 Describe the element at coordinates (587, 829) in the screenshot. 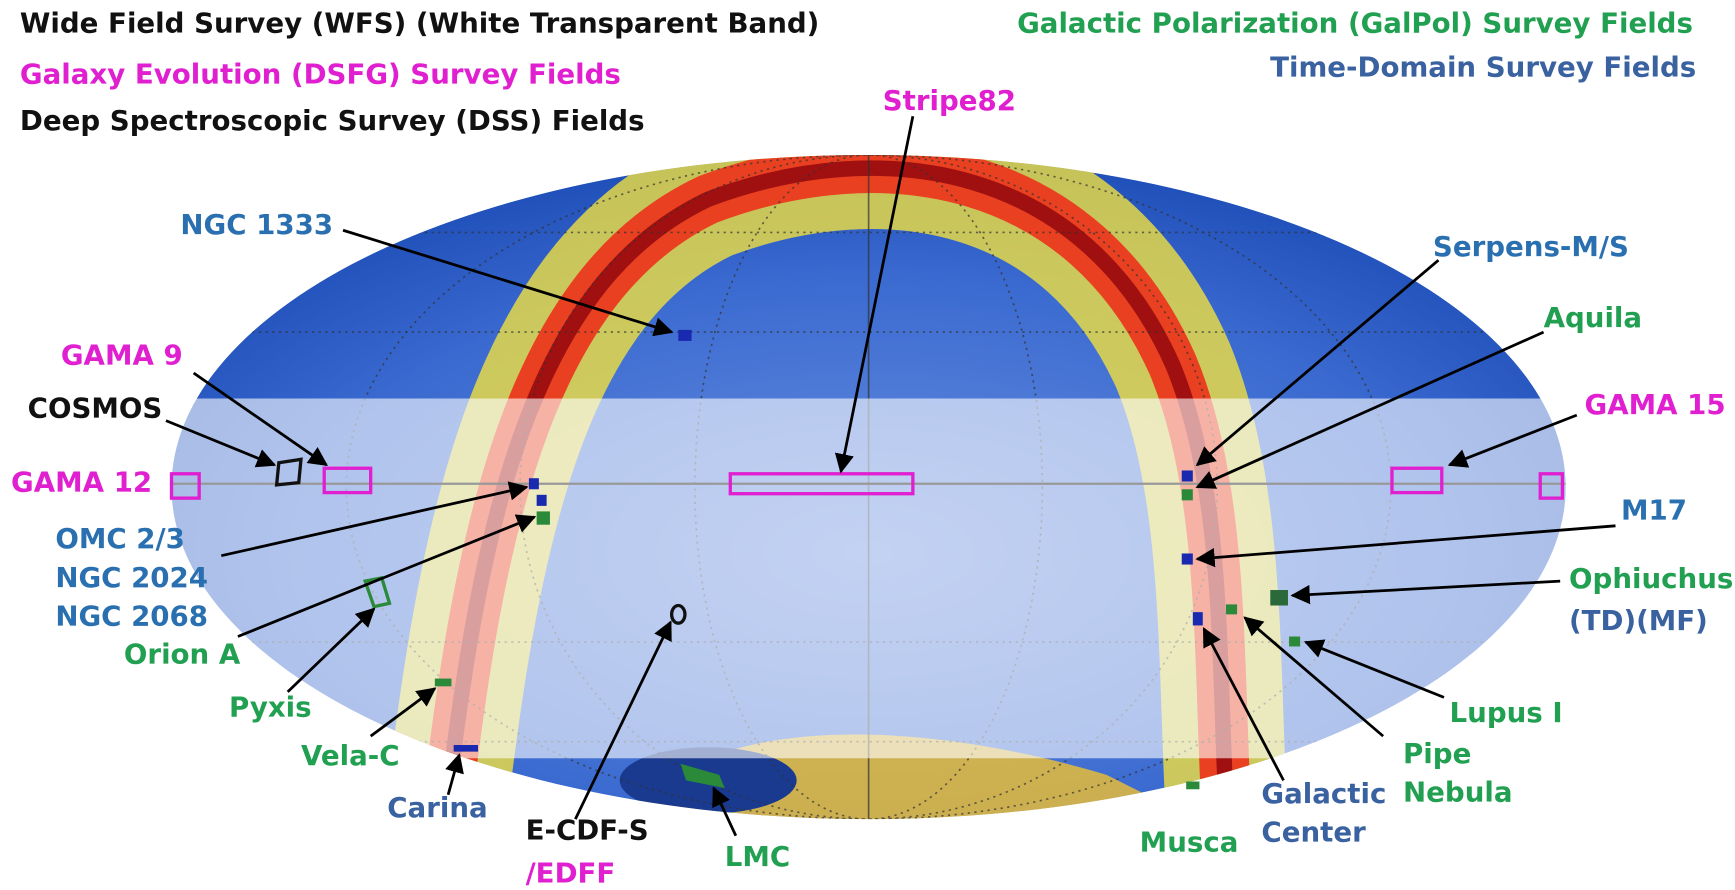

I see `field-label: E-CDF-S` at that location.